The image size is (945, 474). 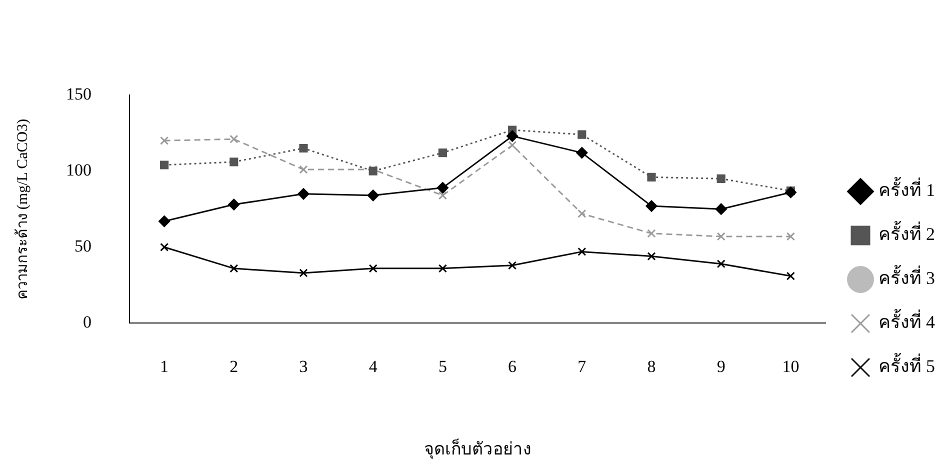 What do you see at coordinates (791, 366) in the screenshot?
I see `x-tick-label: 10` at bounding box center [791, 366].